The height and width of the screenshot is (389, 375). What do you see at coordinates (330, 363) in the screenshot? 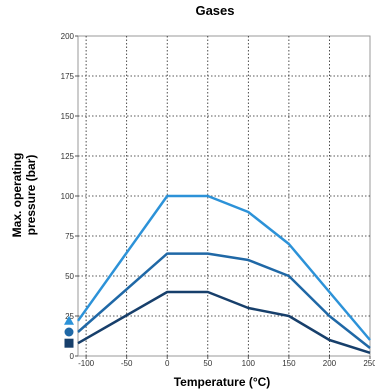
I see `x-tick-label: 200` at bounding box center [330, 363].